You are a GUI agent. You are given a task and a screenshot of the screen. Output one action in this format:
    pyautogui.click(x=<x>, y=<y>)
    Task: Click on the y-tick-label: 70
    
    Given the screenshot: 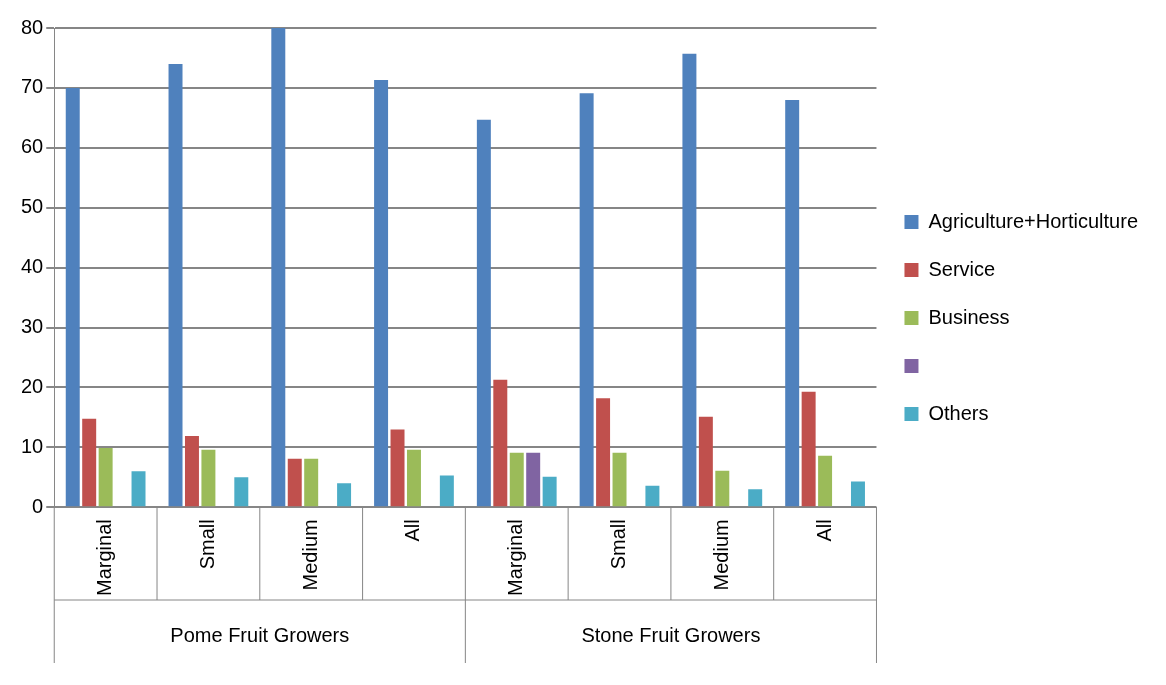 What is the action you would take?
    pyautogui.click(x=32, y=86)
    